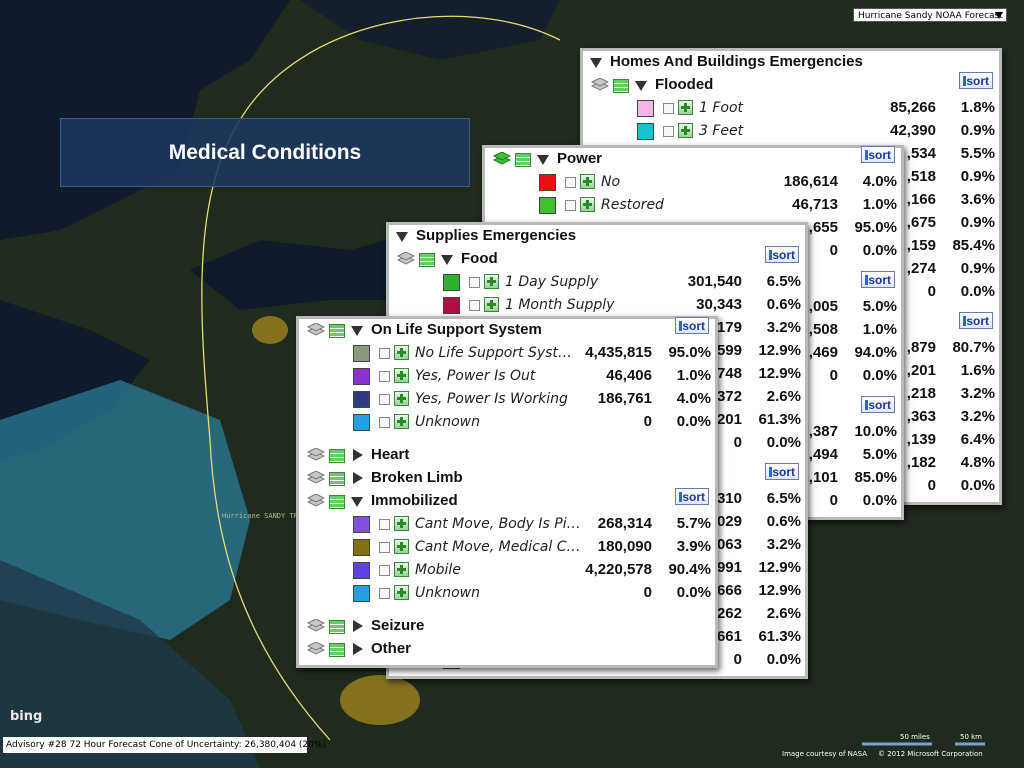 The image size is (1024, 768). What do you see at coordinates (560, 305) in the screenshot?
I see `item-label: 1 Month Supply` at bounding box center [560, 305].